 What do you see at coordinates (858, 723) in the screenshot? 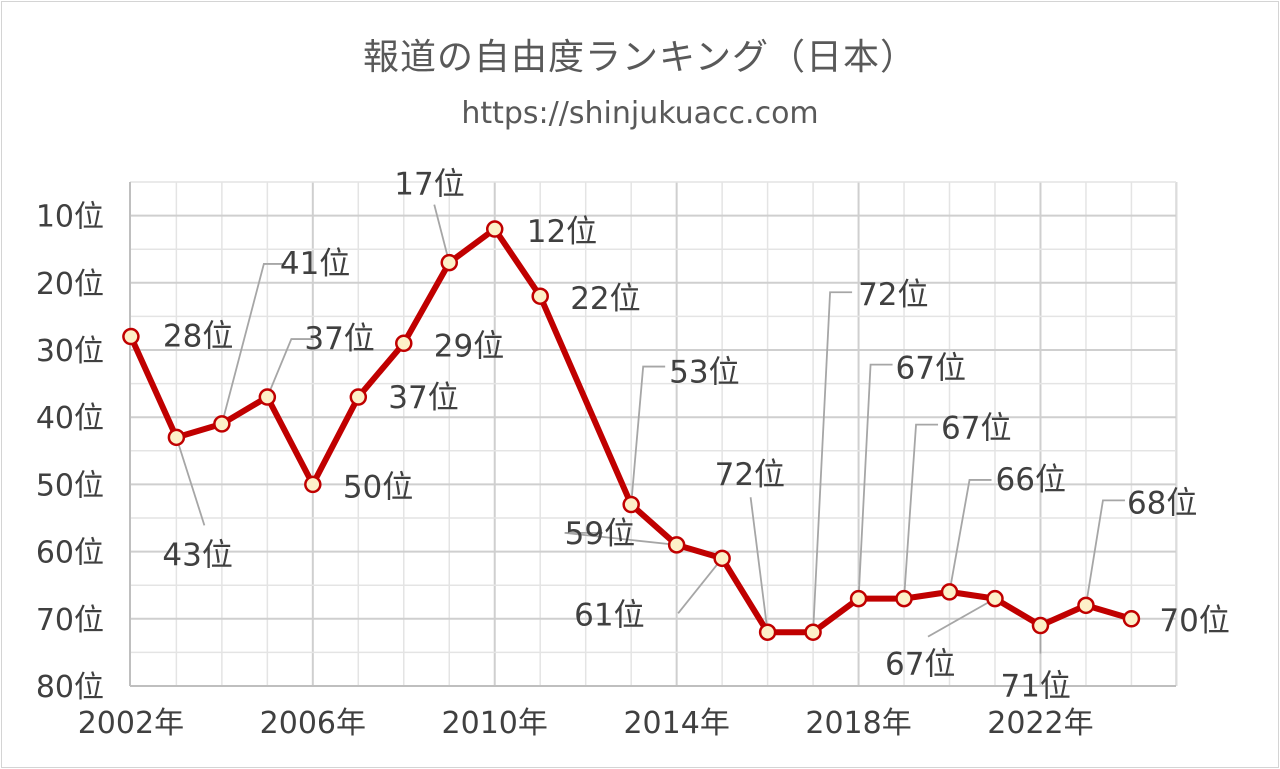
I see `x-tick-label: 2018年` at bounding box center [858, 723].